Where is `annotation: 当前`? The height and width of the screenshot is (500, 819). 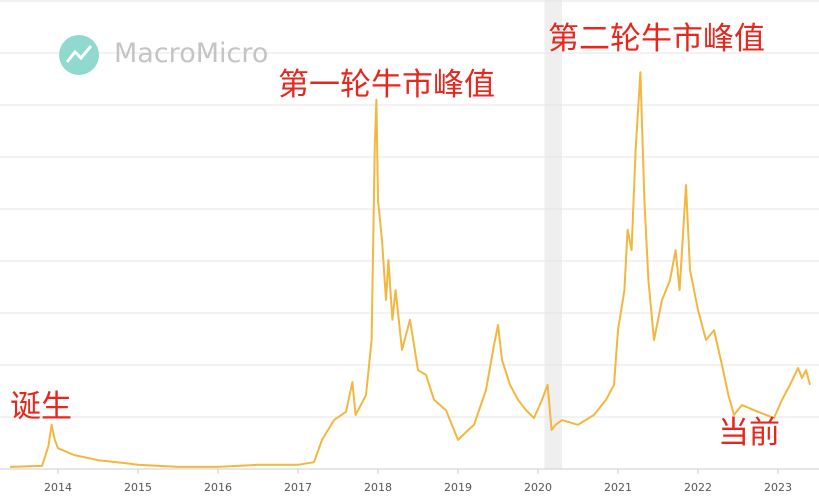
annotation: 当前 is located at coordinates (749, 433).